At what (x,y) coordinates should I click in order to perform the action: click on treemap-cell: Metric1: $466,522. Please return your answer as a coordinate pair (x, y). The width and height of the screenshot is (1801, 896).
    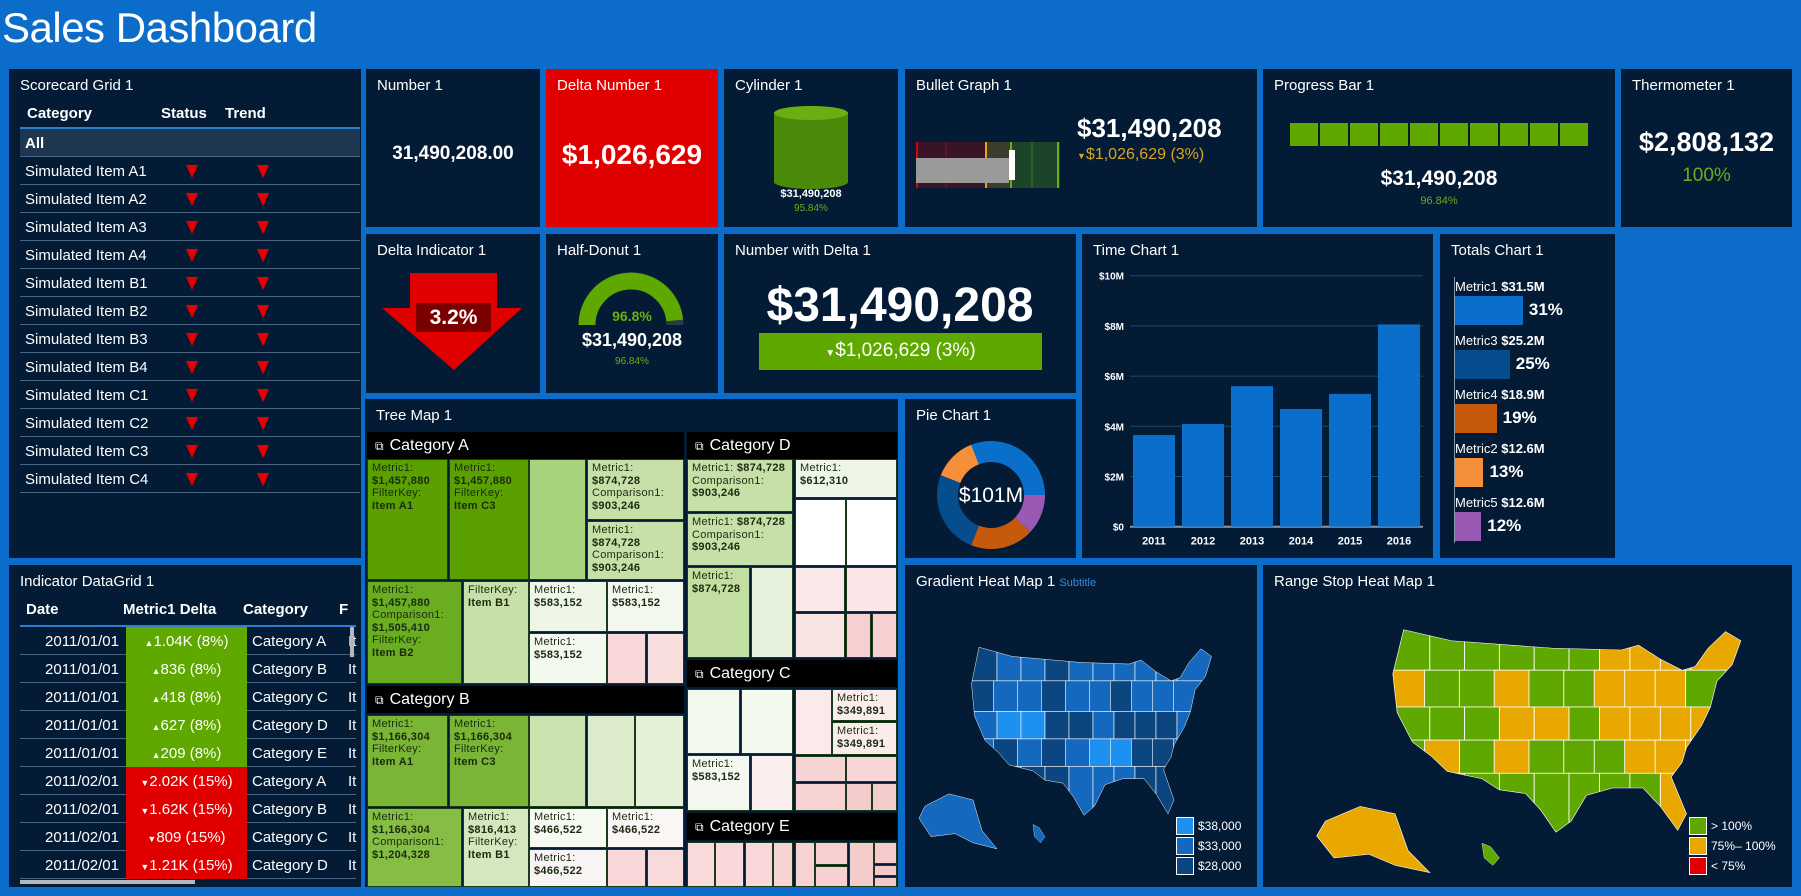
    Looking at the image, I should click on (645, 828).